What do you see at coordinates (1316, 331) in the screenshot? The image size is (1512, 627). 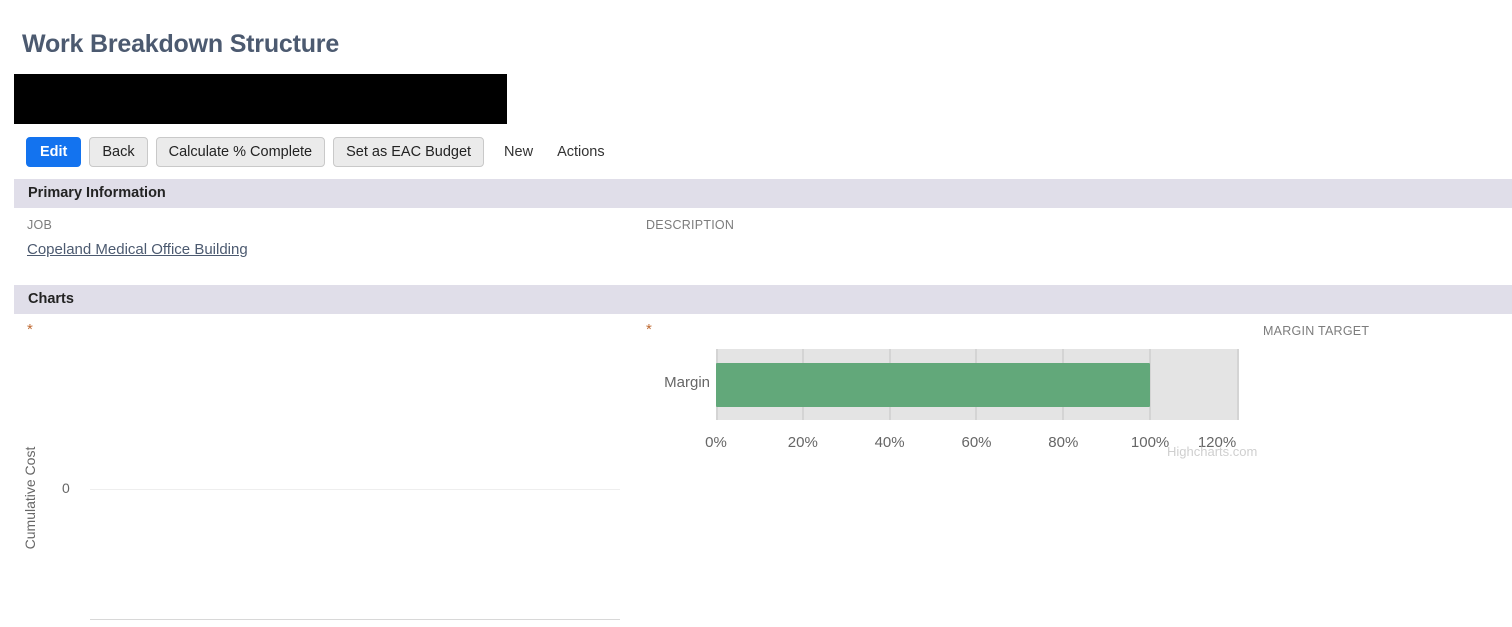 I see `field-label-margin-target: MARGIN TARGET` at bounding box center [1316, 331].